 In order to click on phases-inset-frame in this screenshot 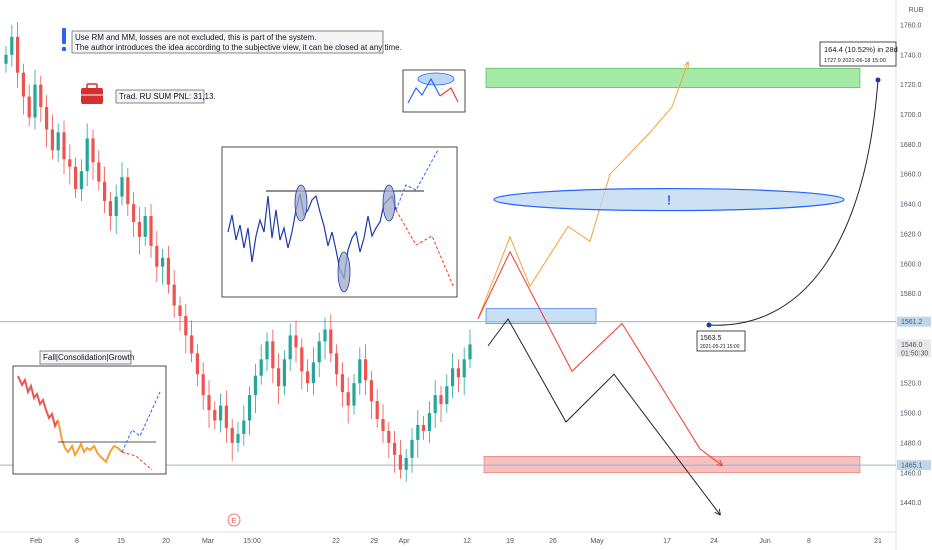, I will do `click(89, 420)`.